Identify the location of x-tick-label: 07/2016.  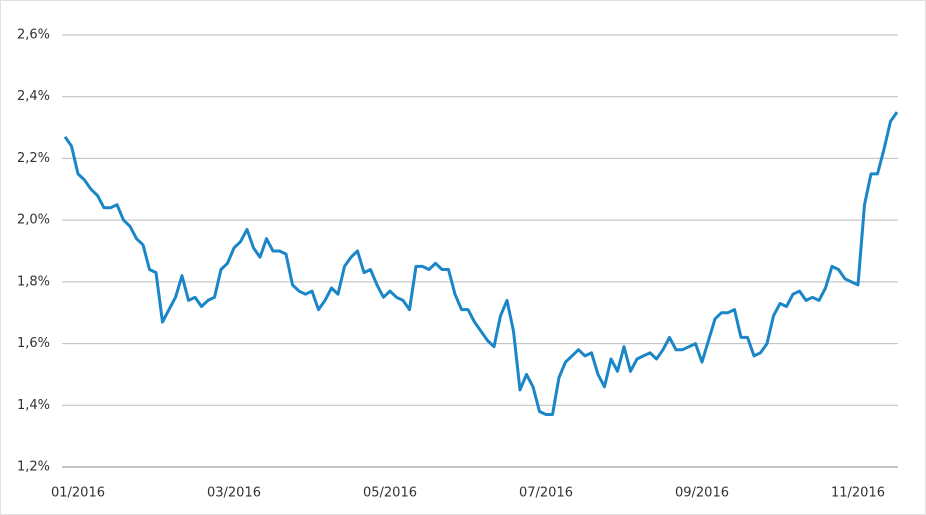
(546, 493).